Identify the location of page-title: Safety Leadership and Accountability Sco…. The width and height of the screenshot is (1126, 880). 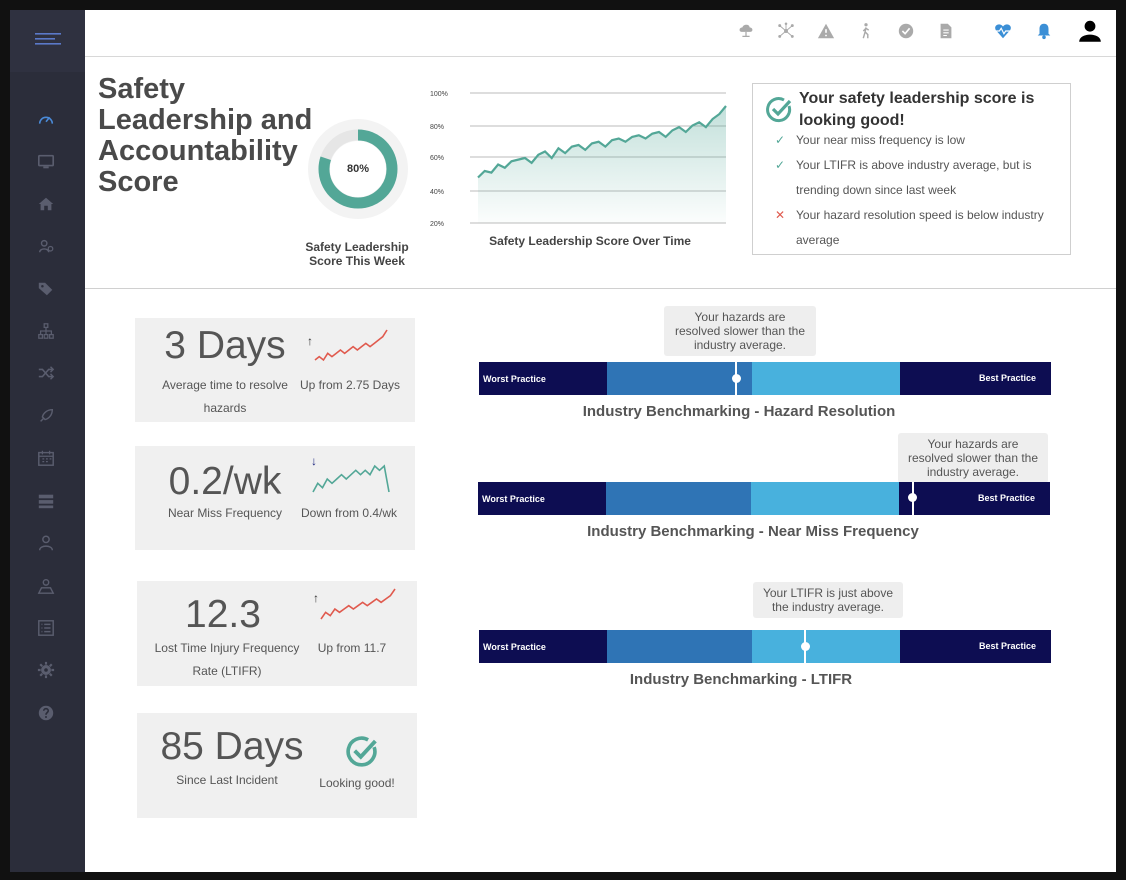
(205, 135).